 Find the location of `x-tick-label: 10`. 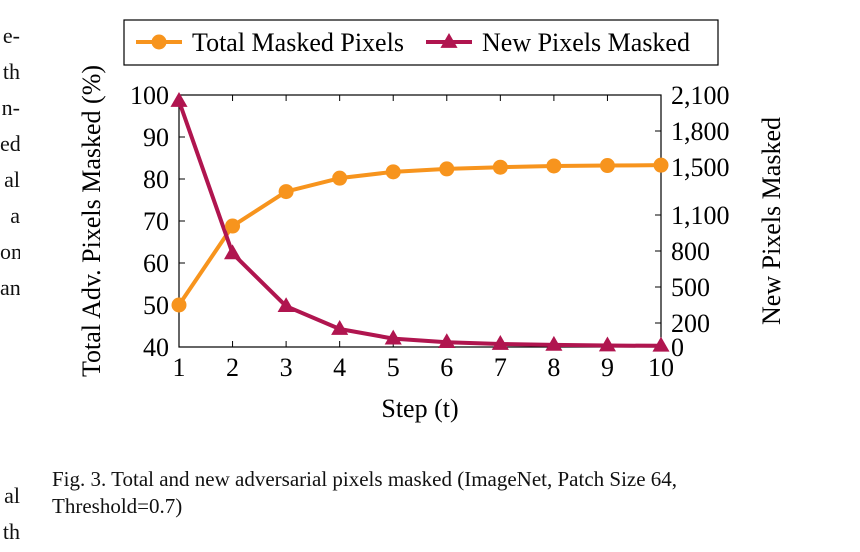

x-tick-label: 10 is located at coordinates (661, 367).